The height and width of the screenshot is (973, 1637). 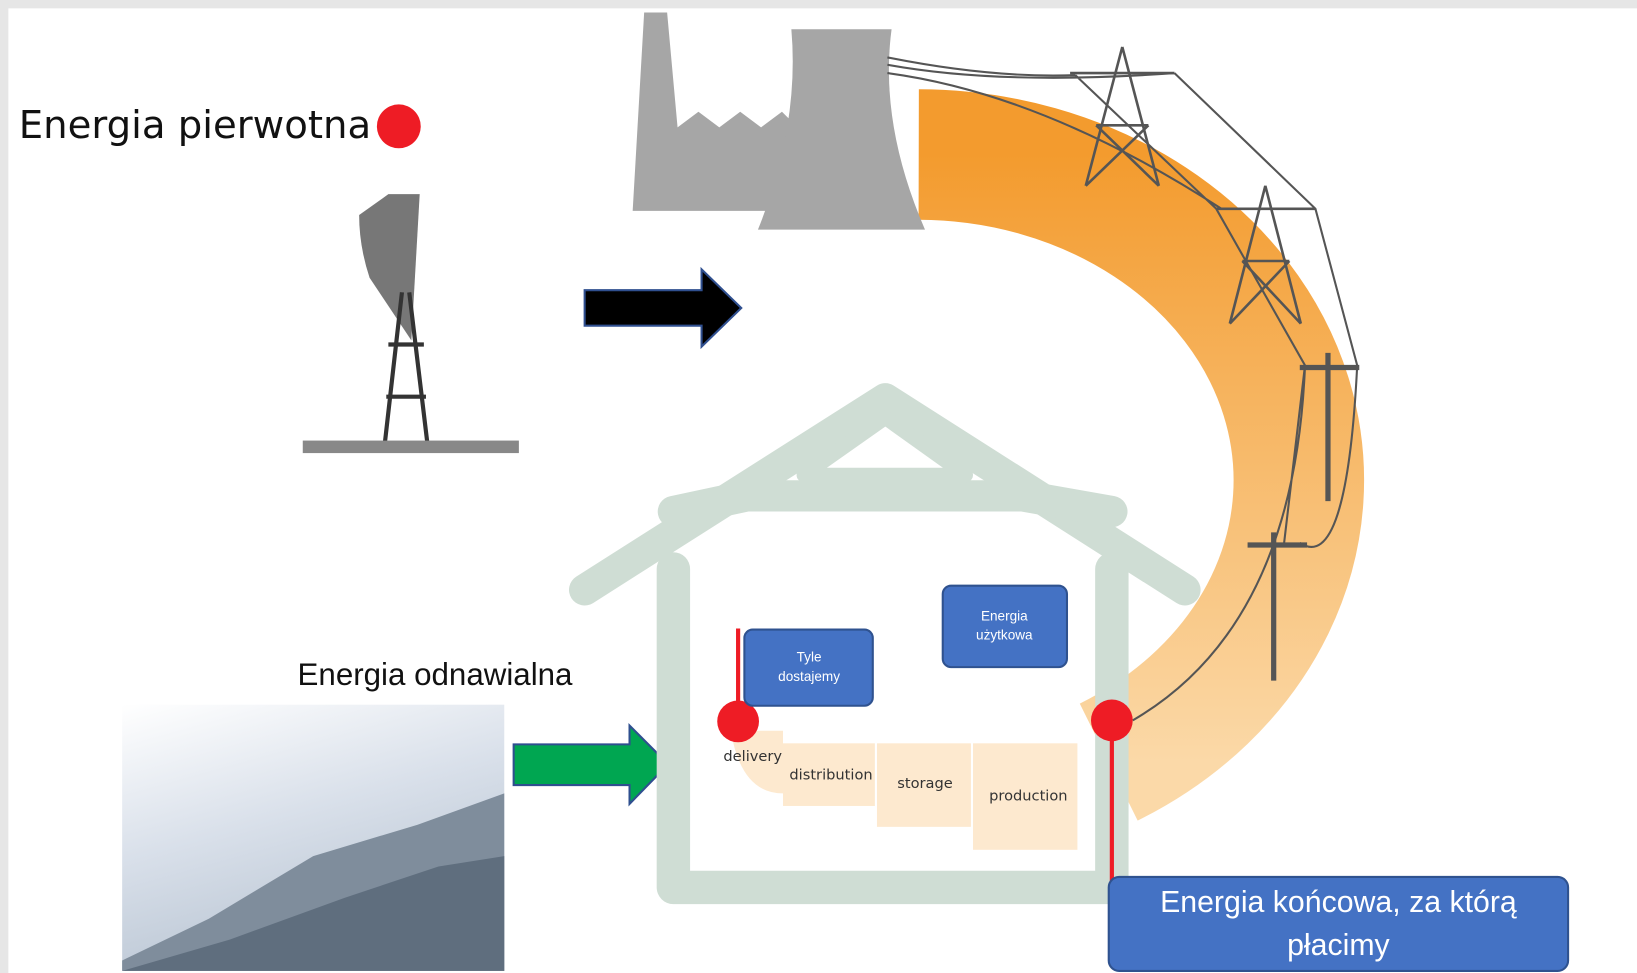 I want to click on stage-label: delivery, so click(x=752, y=756).